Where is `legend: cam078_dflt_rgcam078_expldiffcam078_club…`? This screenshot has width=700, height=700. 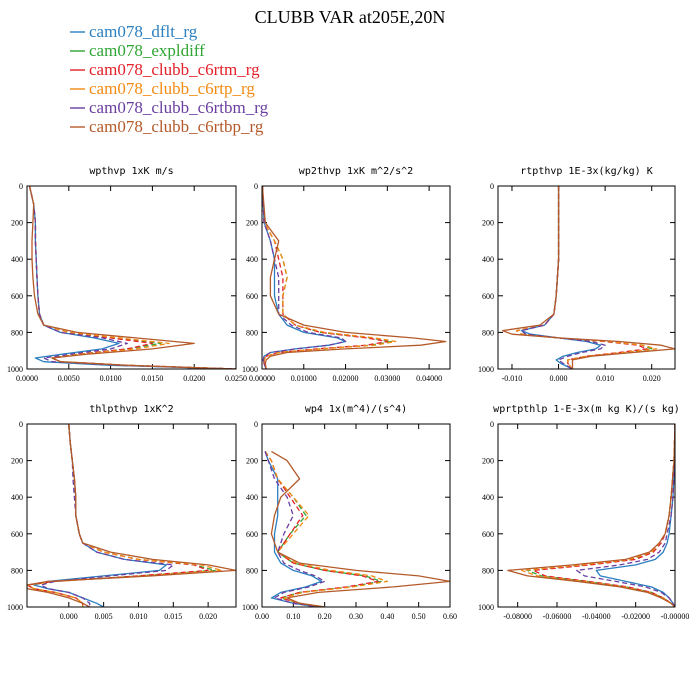 legend: cam078_dflt_rgcam078_expldiffcam078_club… is located at coordinates (169, 79).